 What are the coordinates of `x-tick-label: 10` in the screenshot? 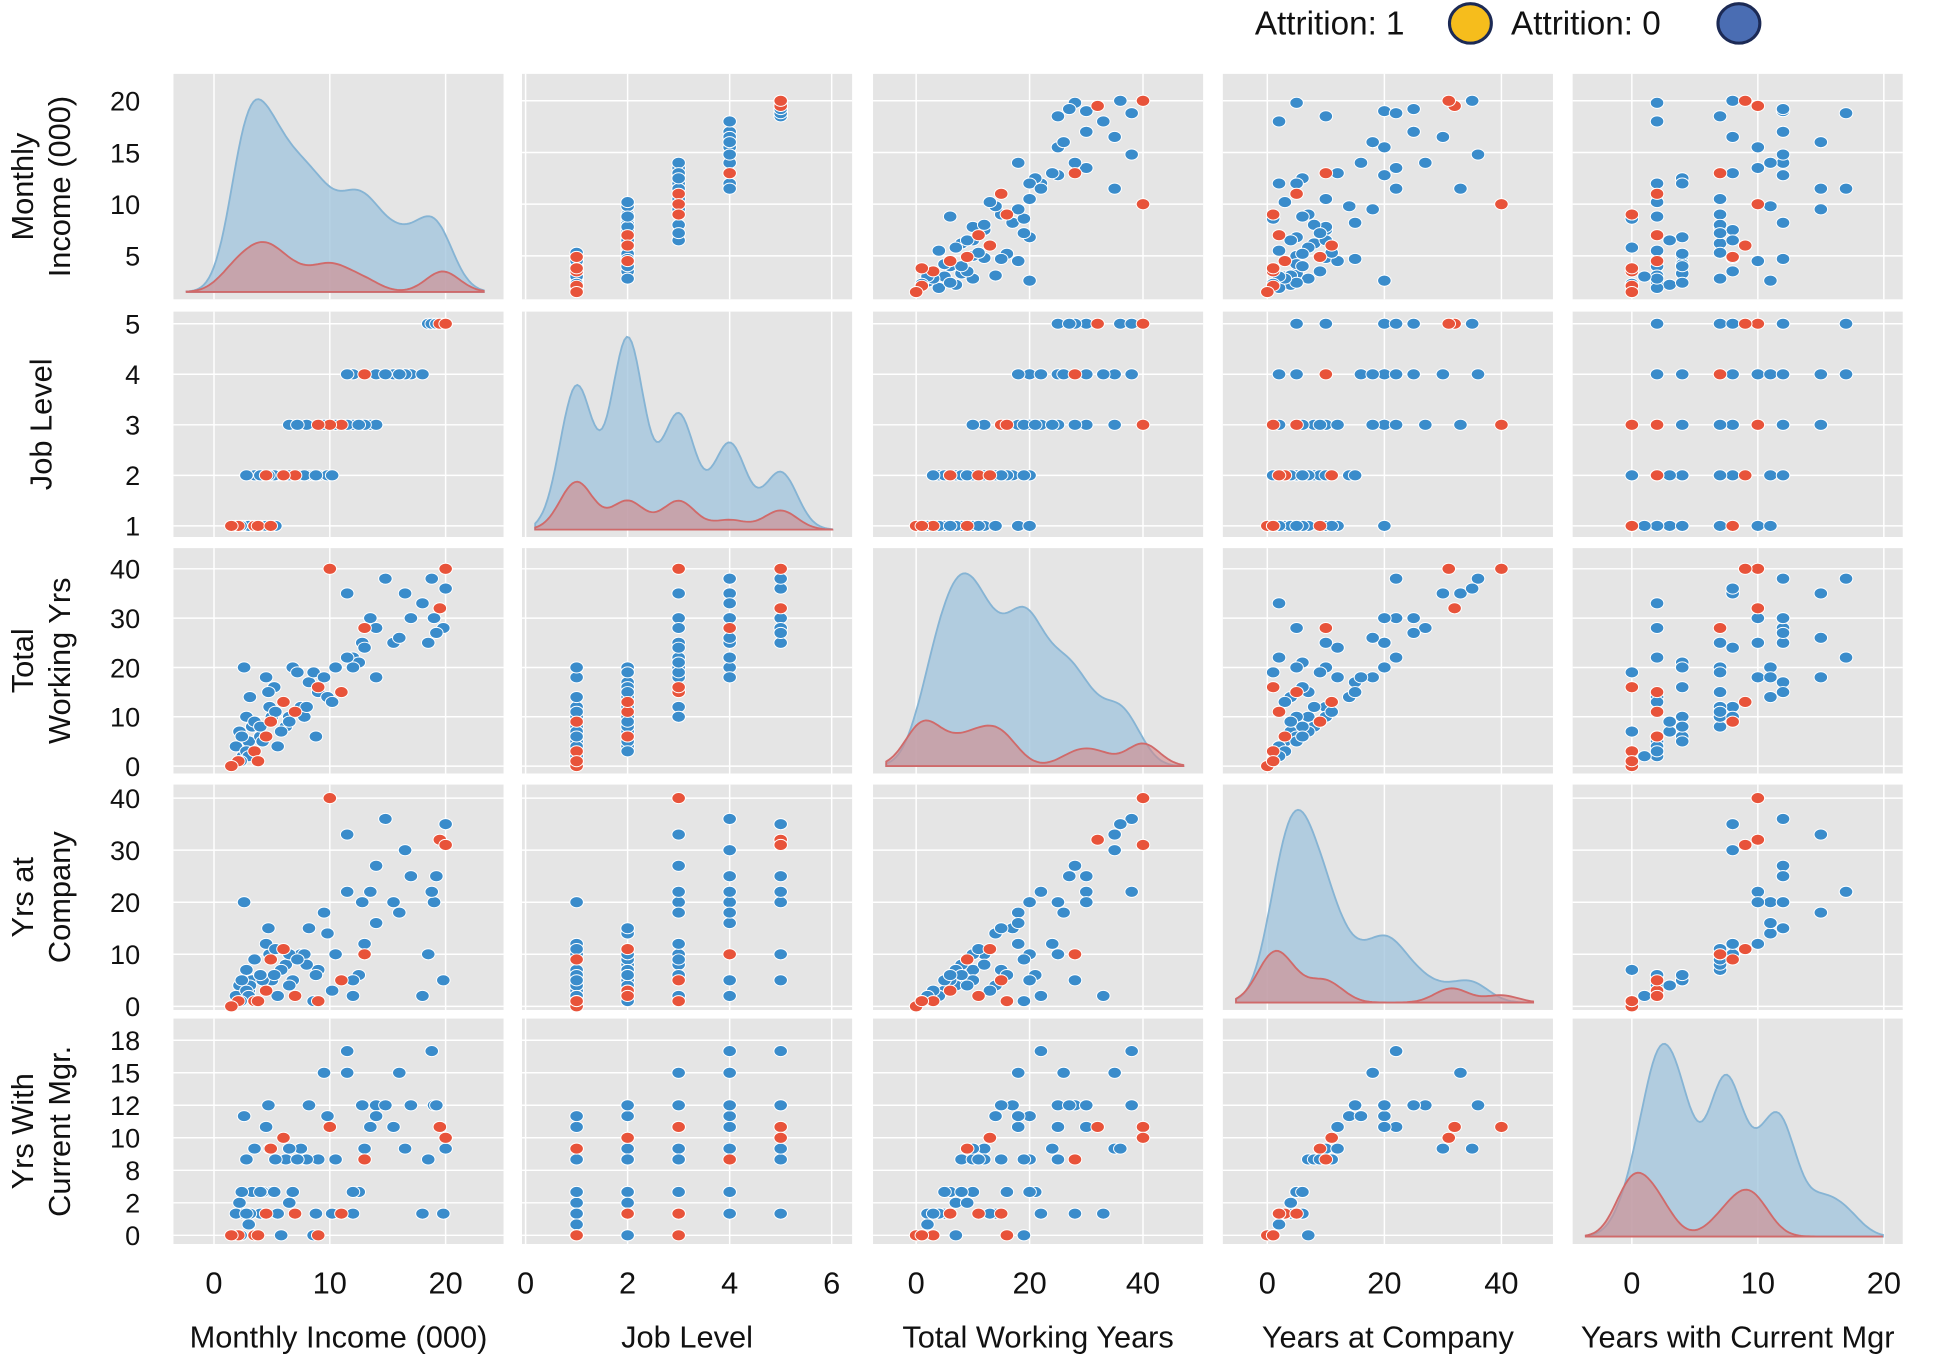 It's located at (330, 1282).